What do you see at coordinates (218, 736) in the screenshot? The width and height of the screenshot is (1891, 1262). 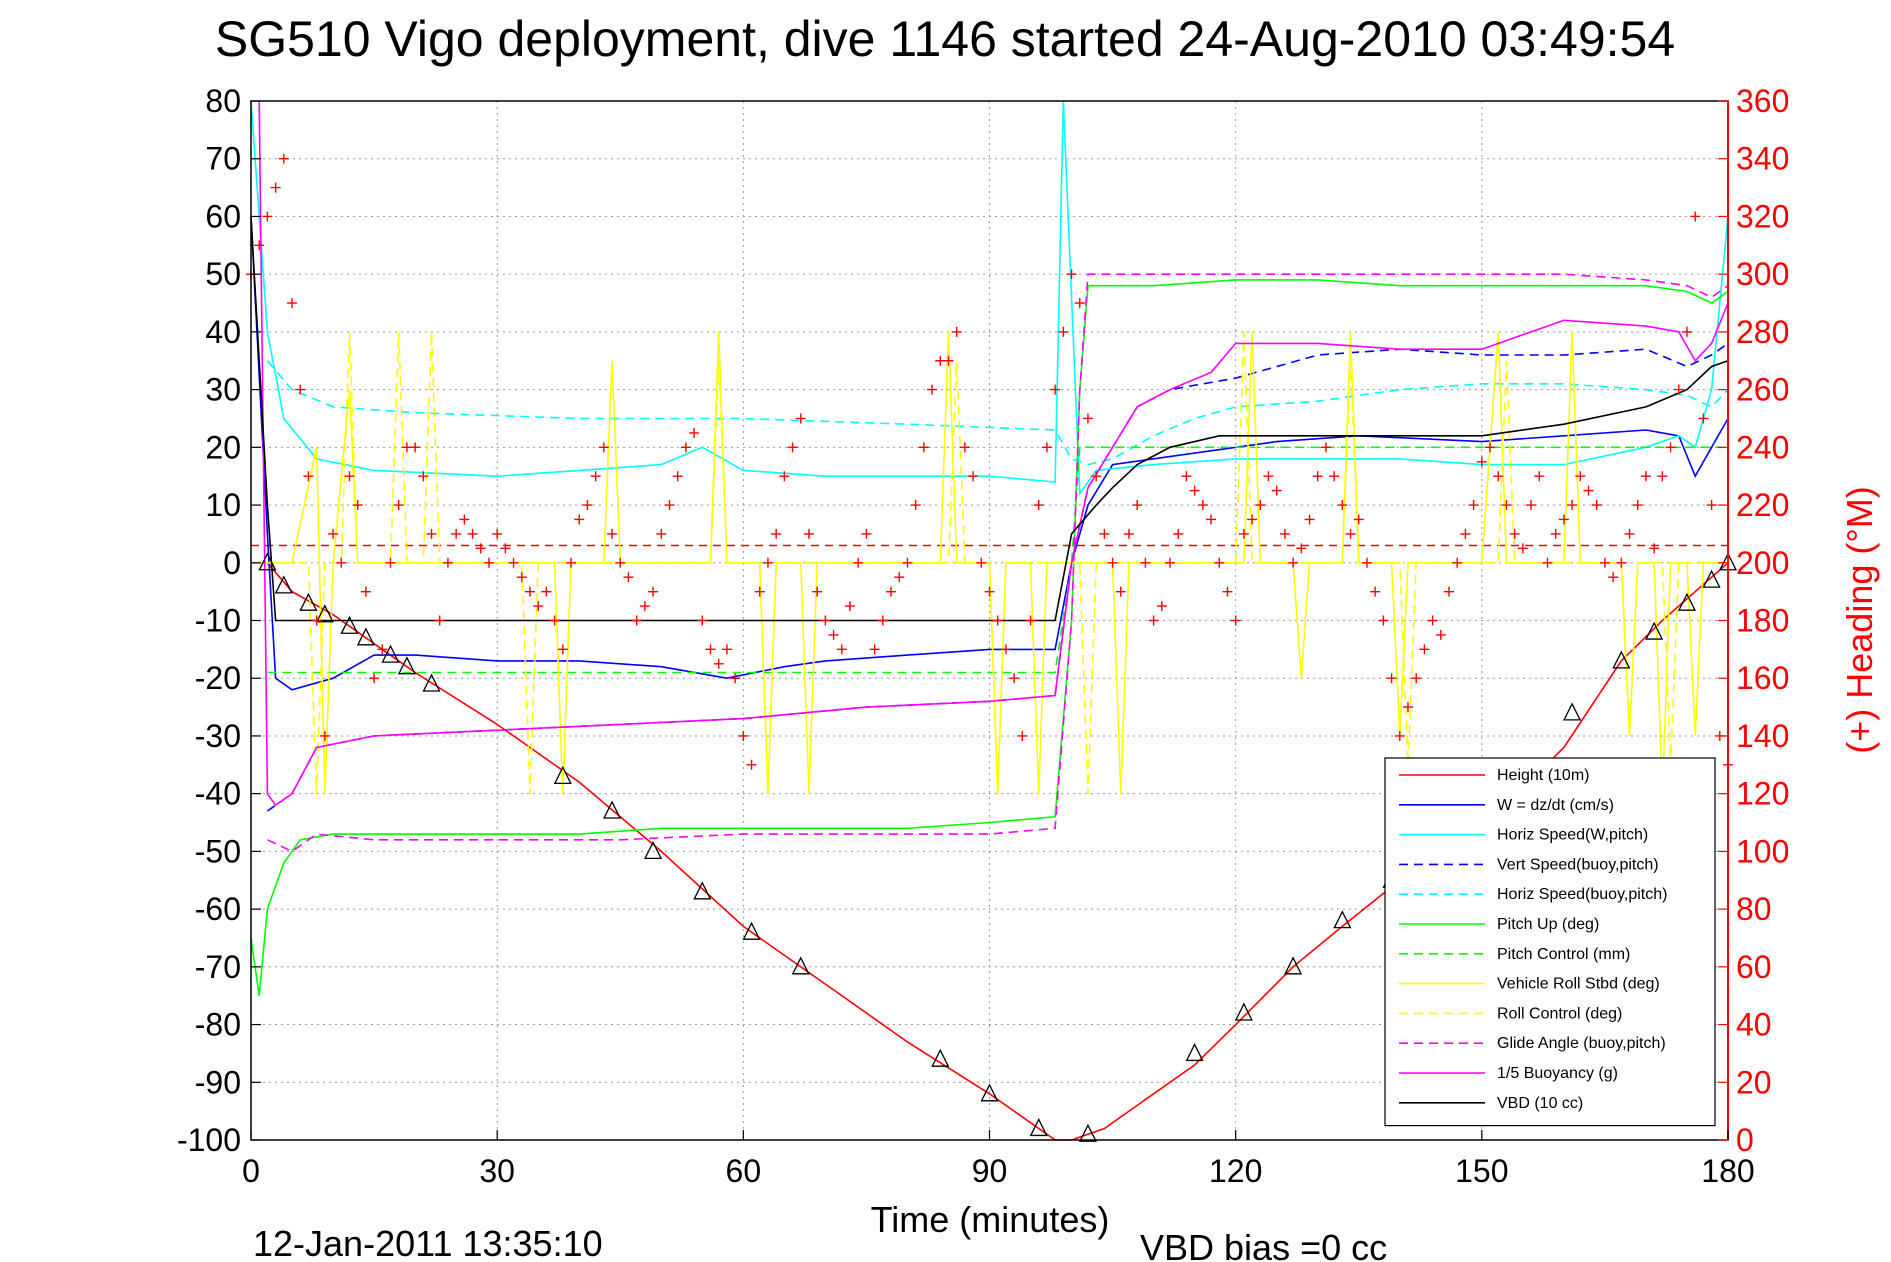 I see `y-tick-label: -30` at bounding box center [218, 736].